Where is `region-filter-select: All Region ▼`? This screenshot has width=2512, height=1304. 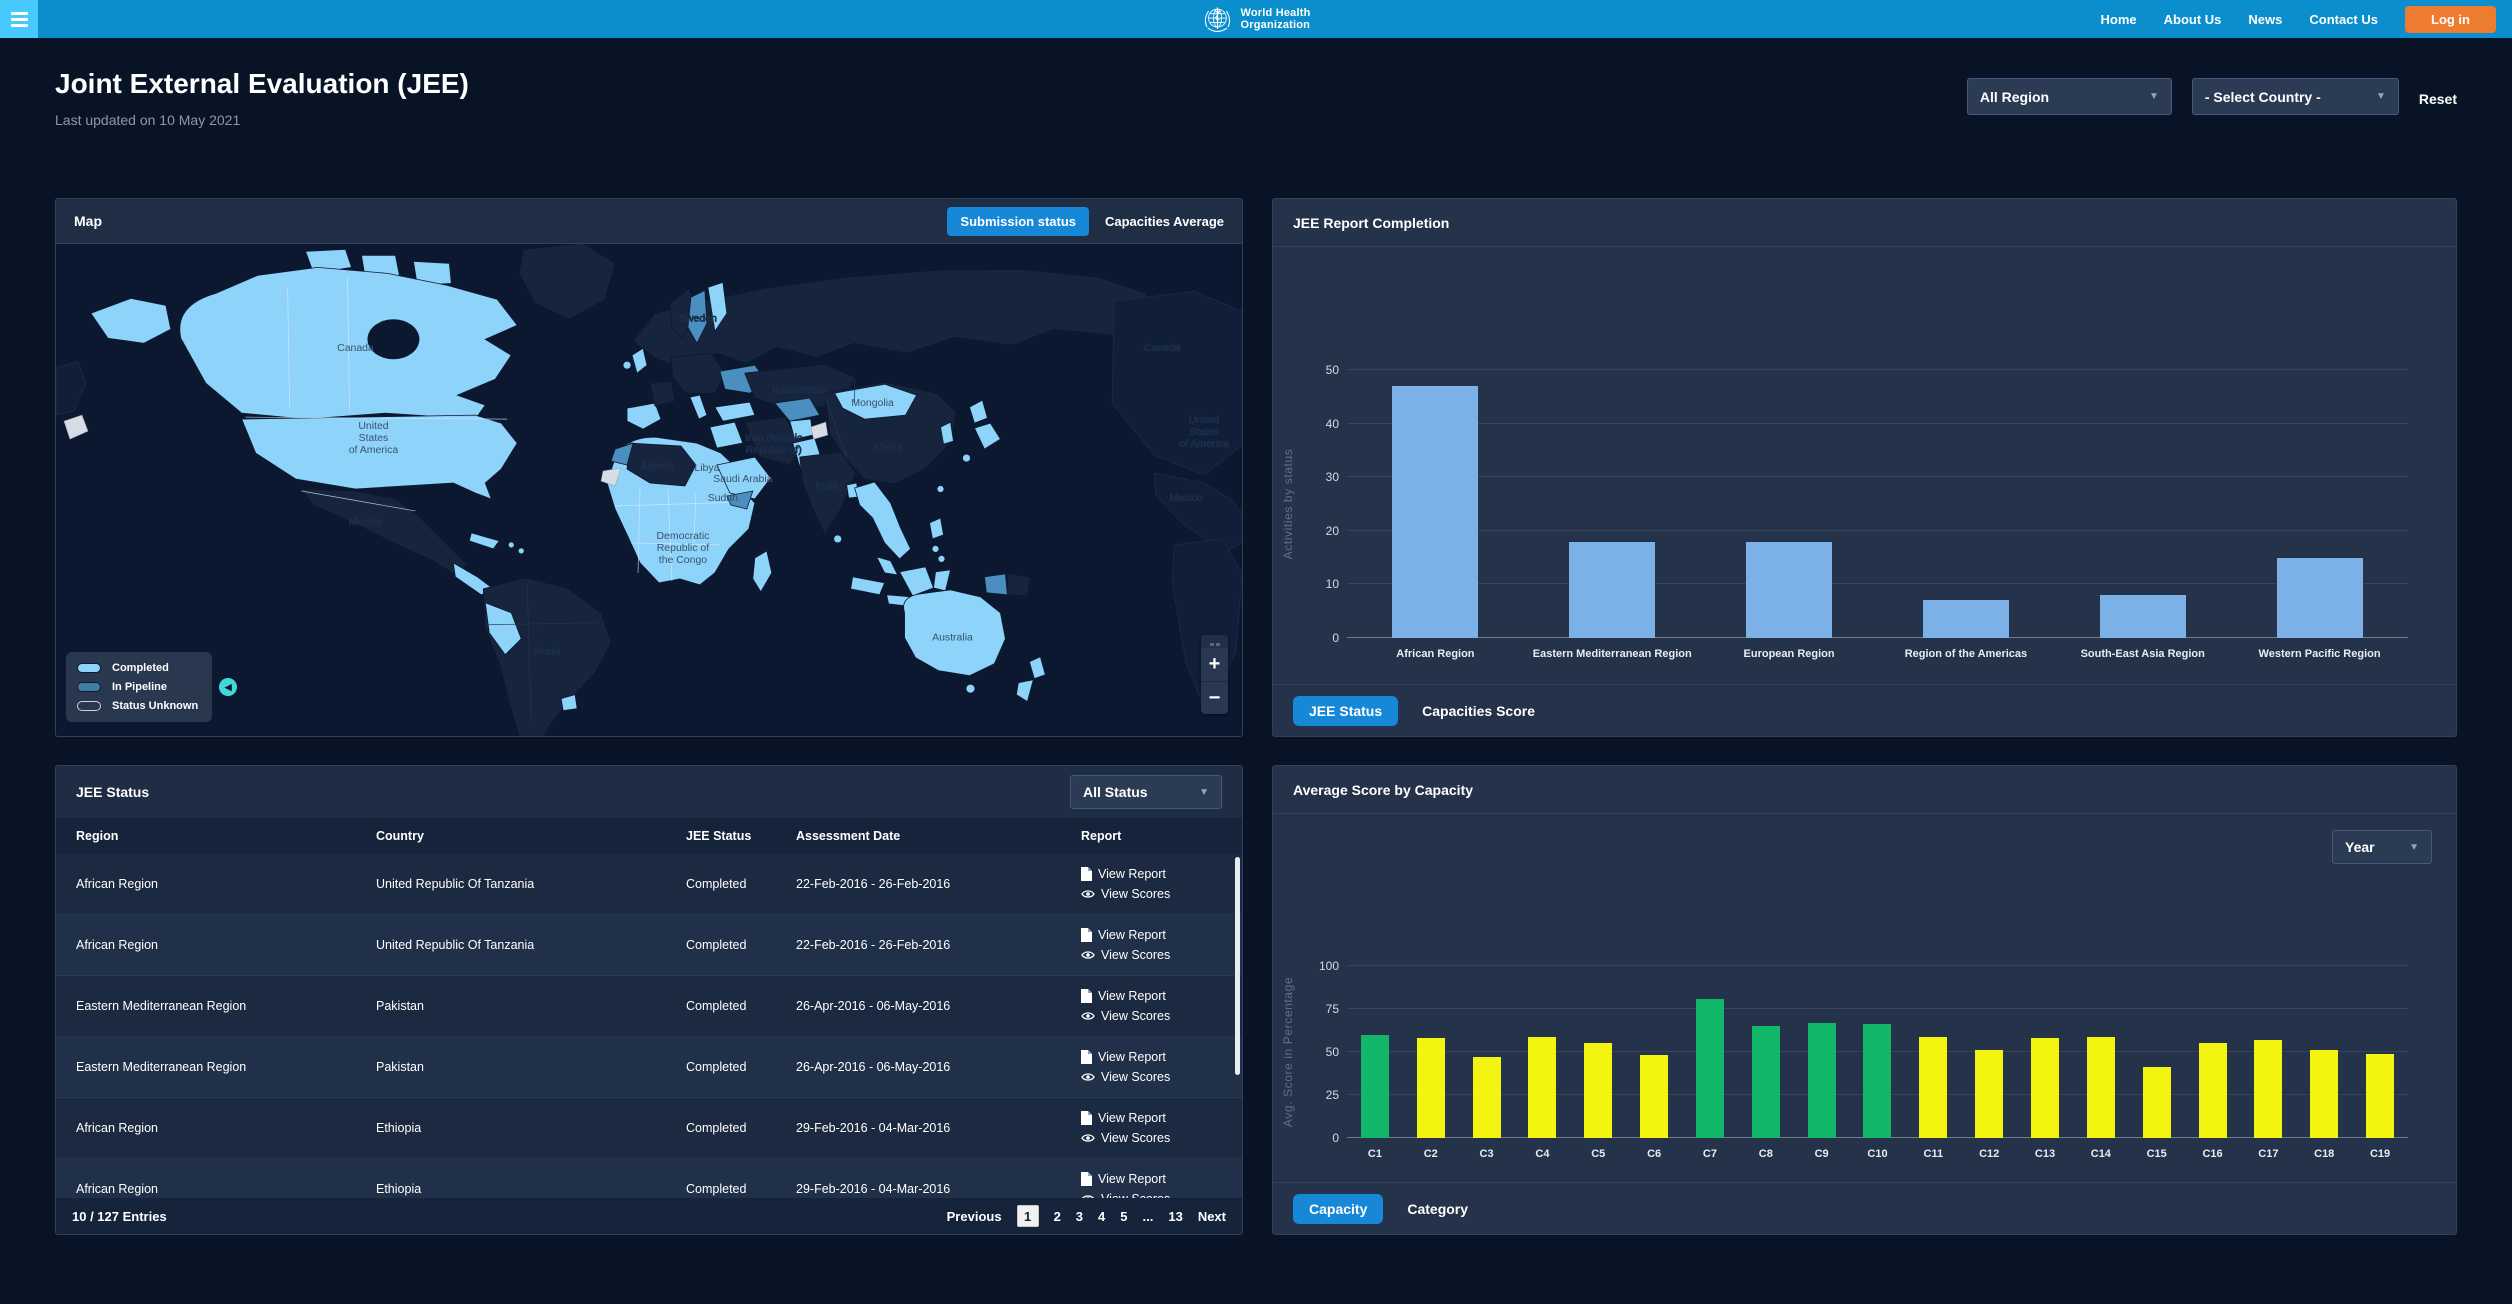
region-filter-select: All Region ▼ is located at coordinates (2069, 96).